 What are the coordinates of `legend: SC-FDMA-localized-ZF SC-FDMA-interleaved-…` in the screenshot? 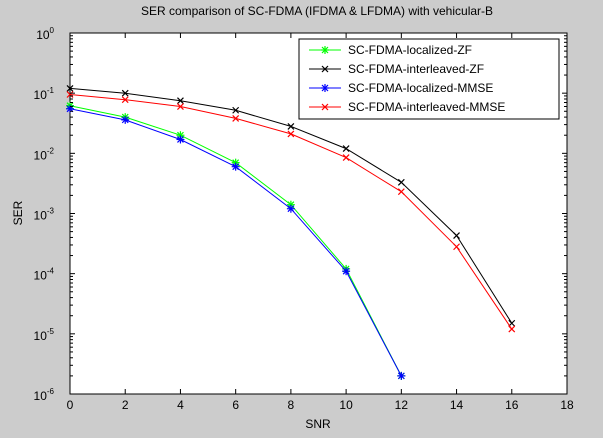 It's located at (429, 79).